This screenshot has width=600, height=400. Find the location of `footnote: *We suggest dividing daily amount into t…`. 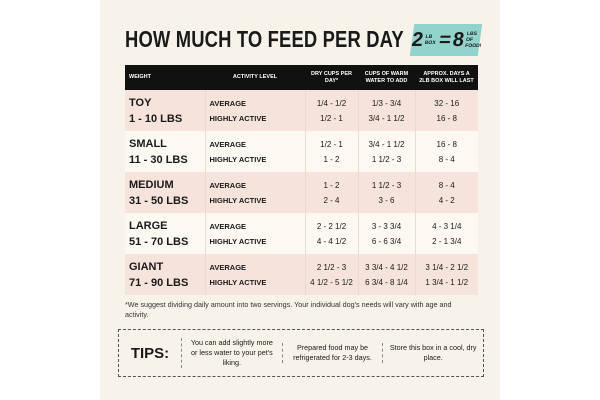

footnote: *We suggest dividing daily amount into t… is located at coordinates (288, 309).